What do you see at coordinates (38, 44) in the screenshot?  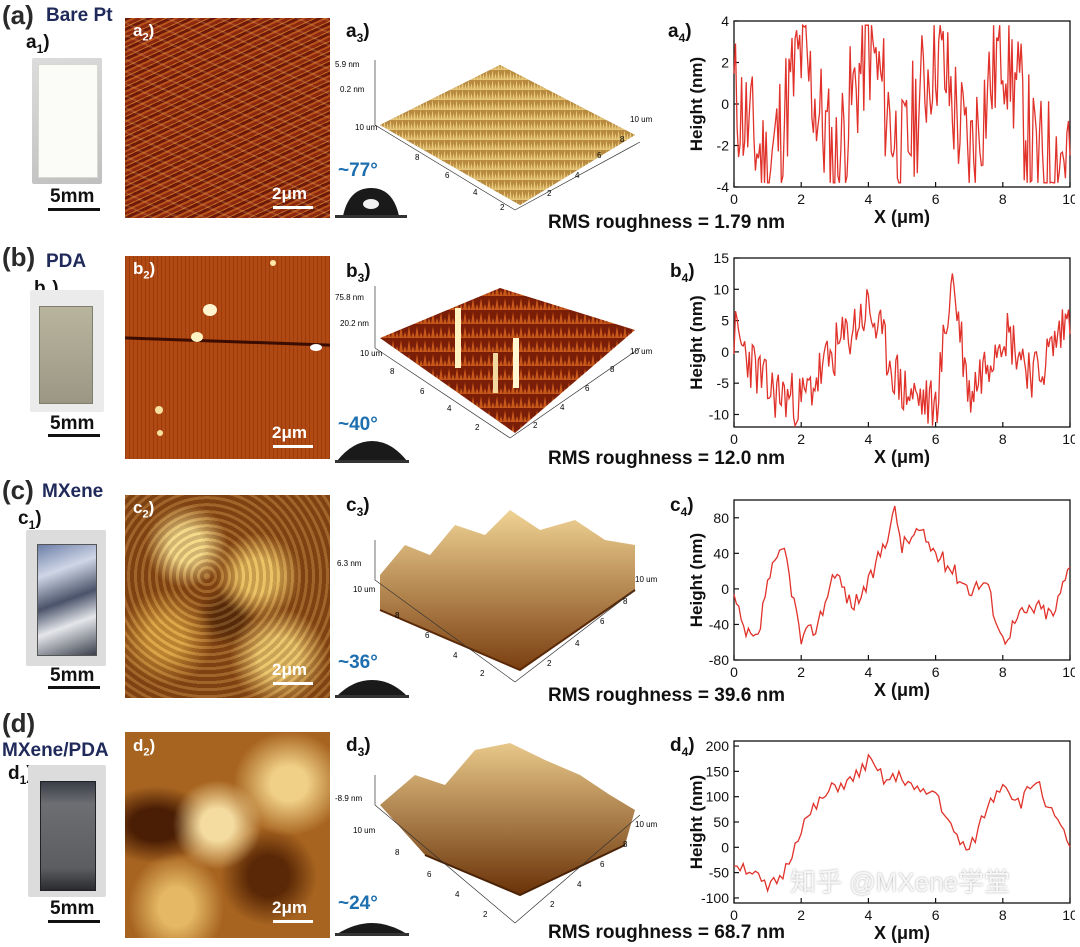 I see `sub-label: a1)` at bounding box center [38, 44].